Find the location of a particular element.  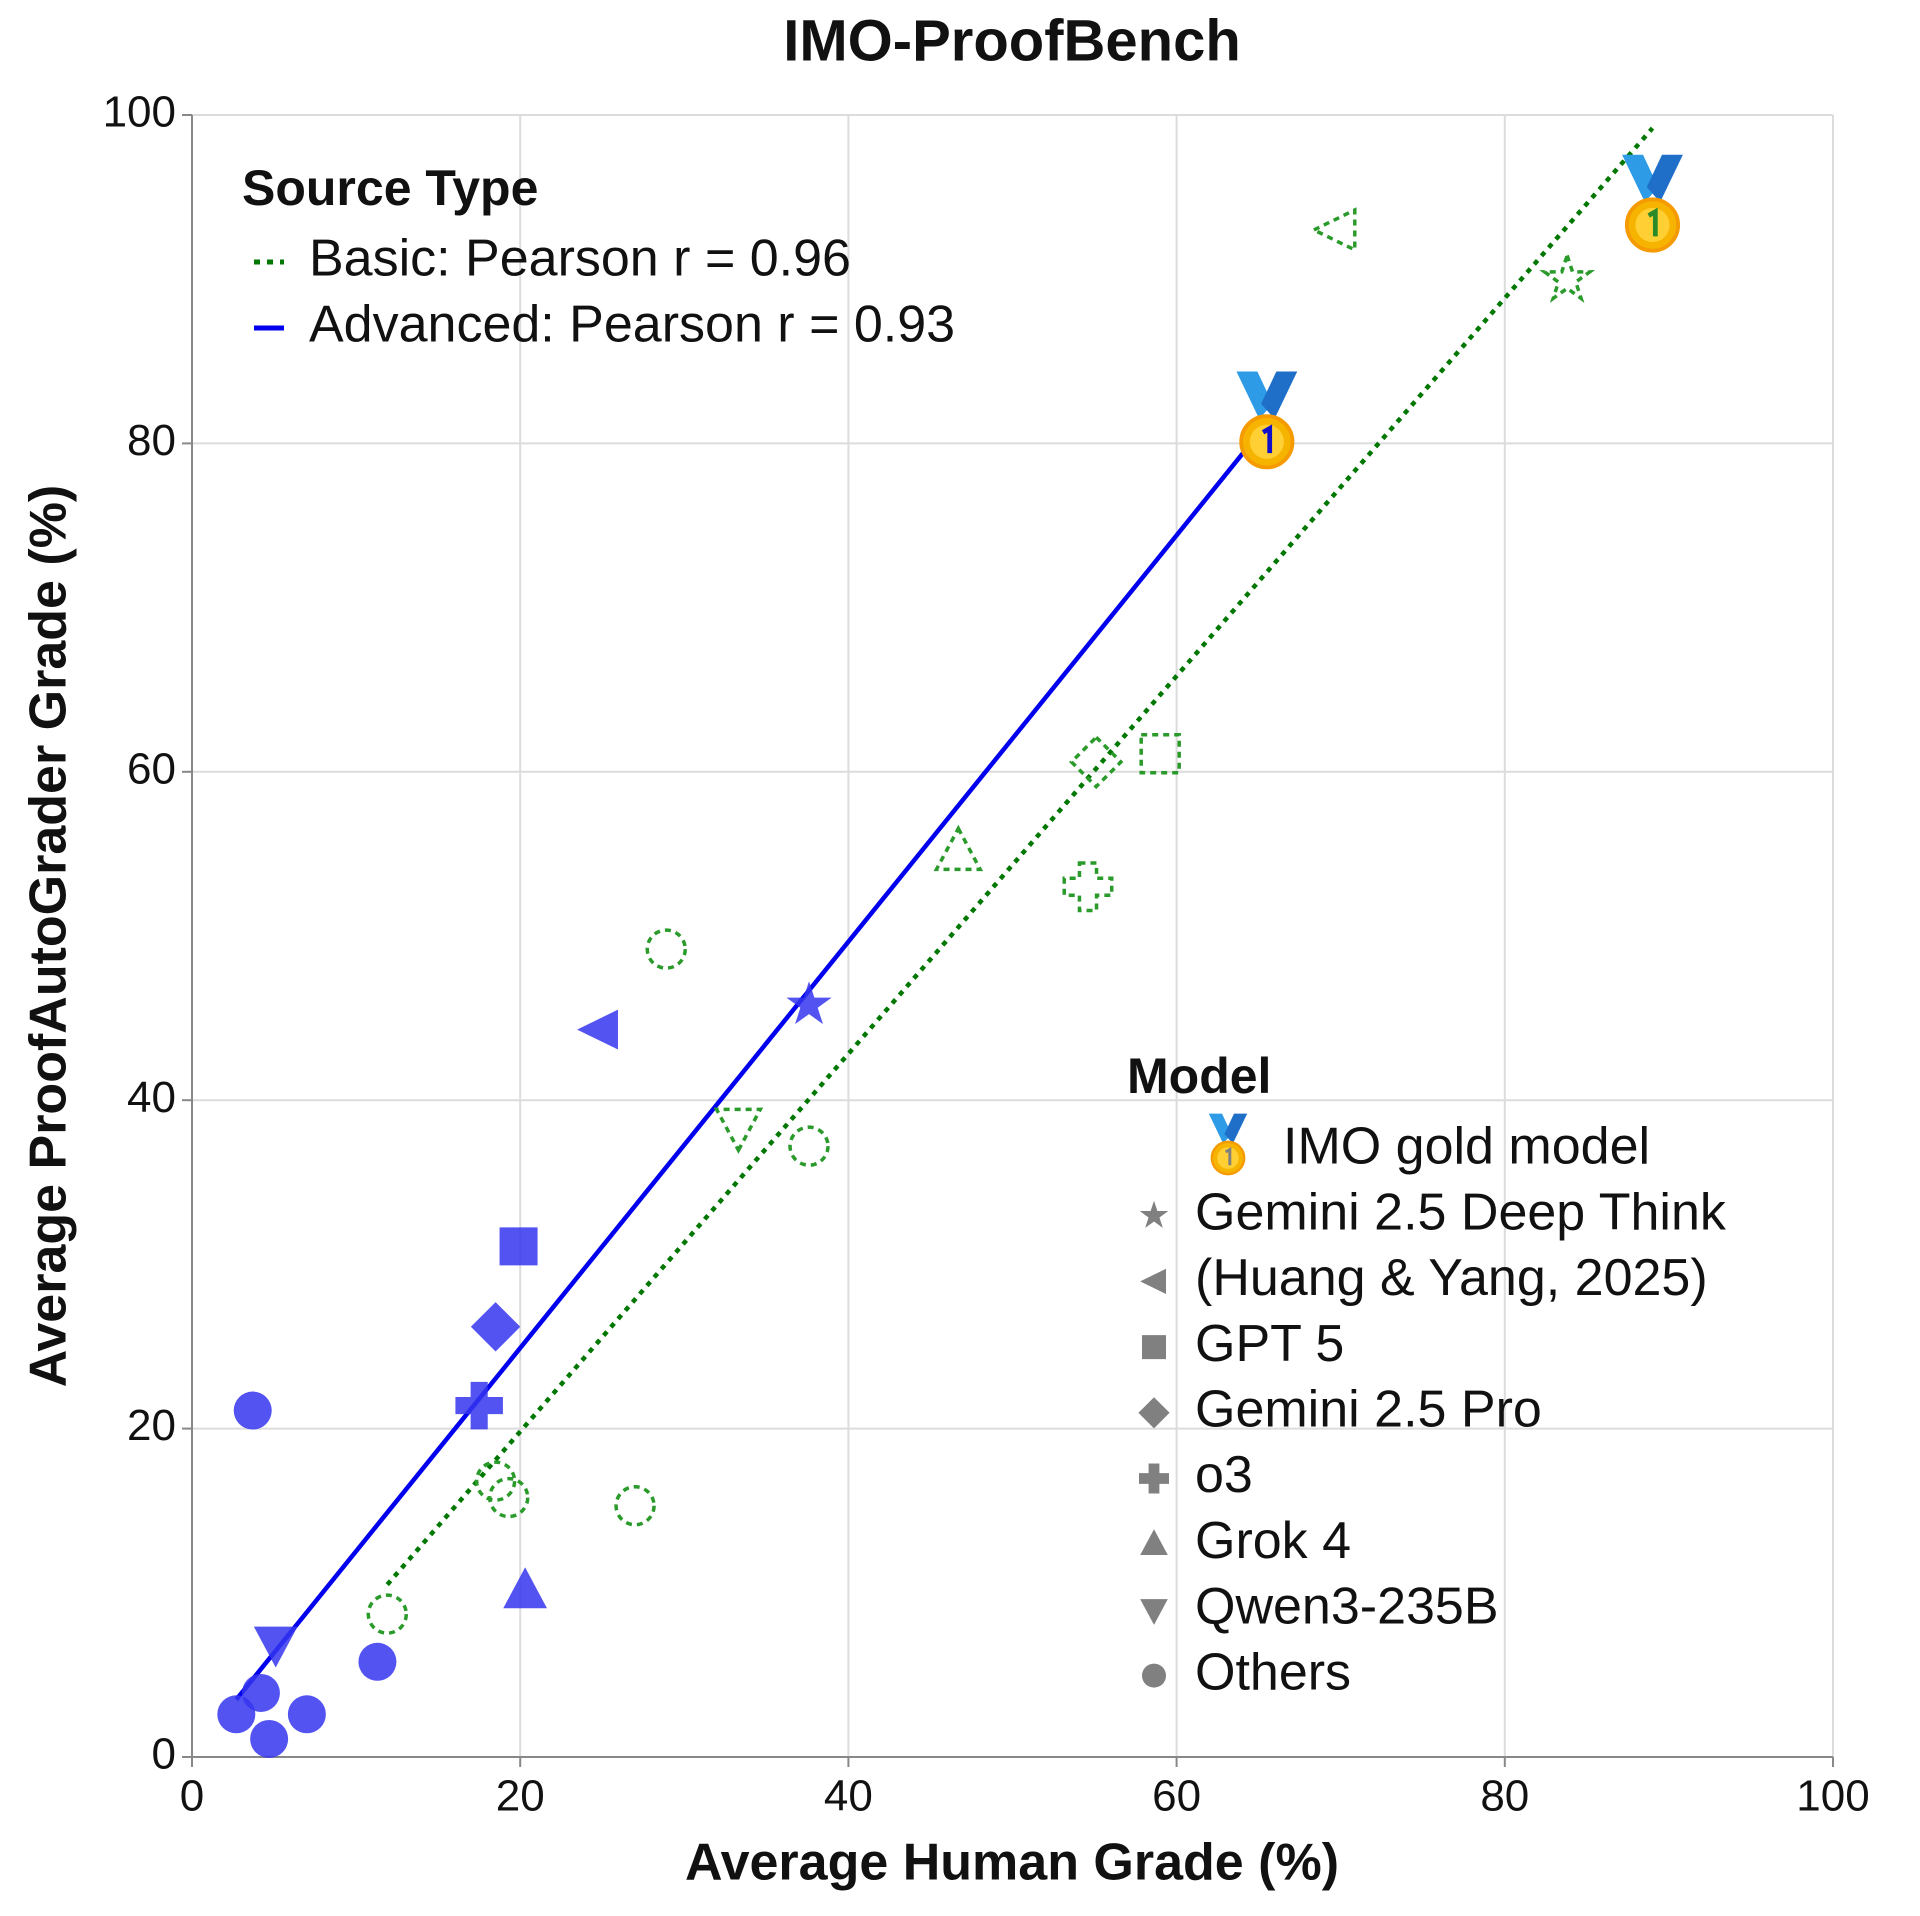

legend-label: Advanced: Pearson r = 0.93 is located at coordinates (632, 325).